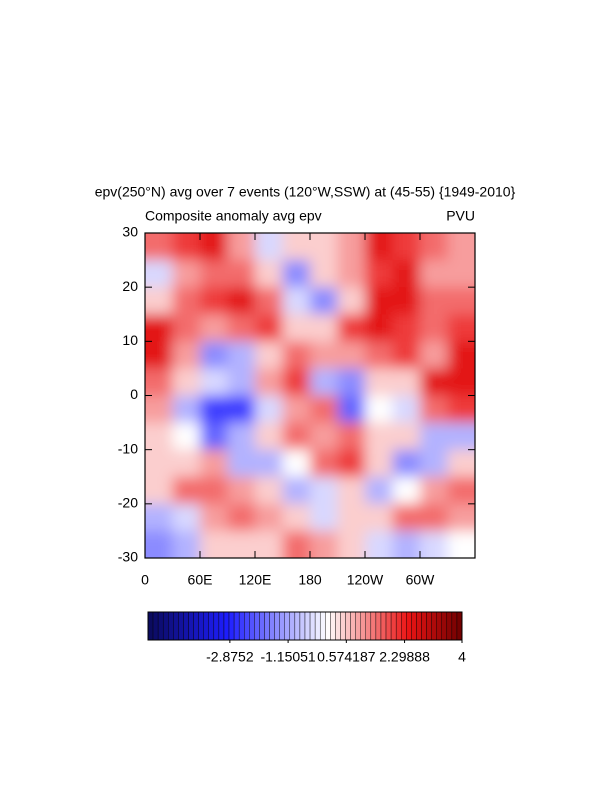  I want to click on subtitle-right: PVU, so click(460, 216).